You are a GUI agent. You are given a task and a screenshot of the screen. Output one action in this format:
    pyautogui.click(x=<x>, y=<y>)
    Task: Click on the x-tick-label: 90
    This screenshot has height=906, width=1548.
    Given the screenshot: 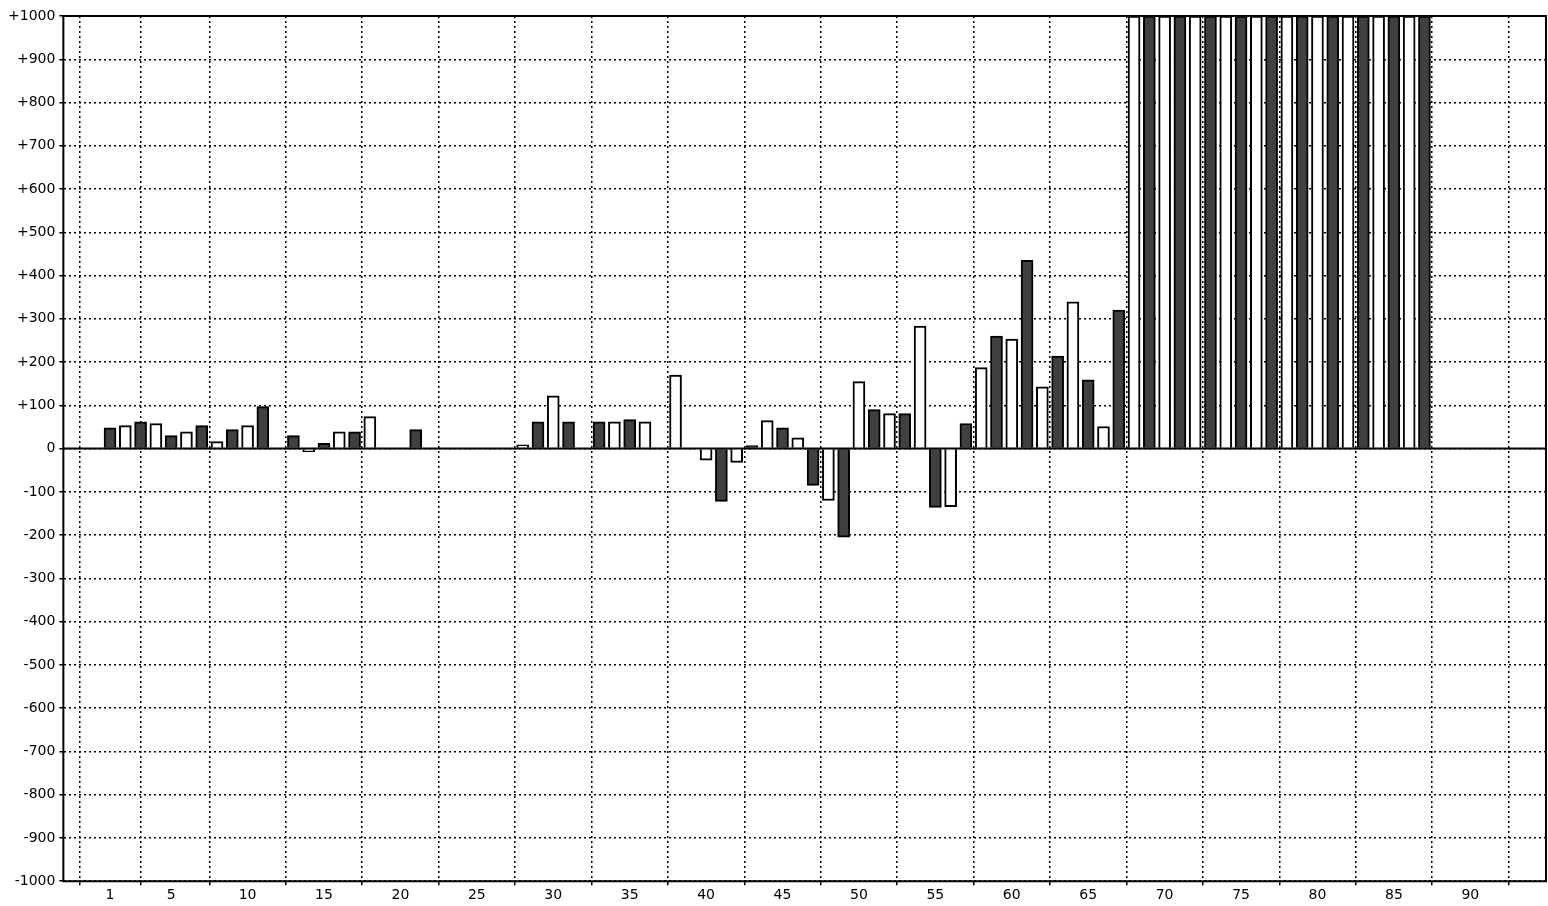 What is the action you would take?
    pyautogui.click(x=1470, y=894)
    